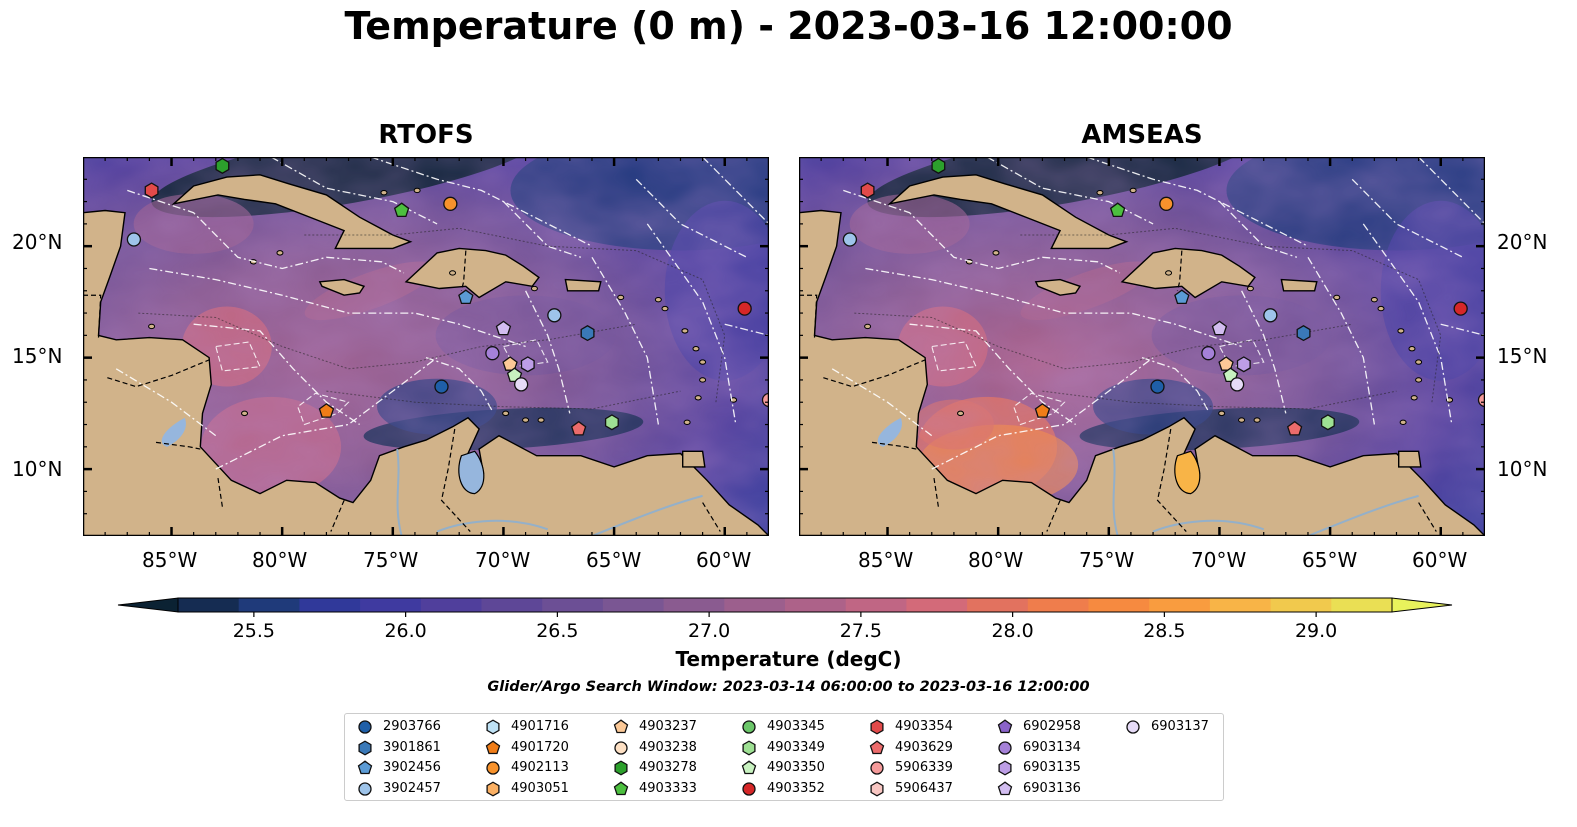 The image size is (1577, 827). Describe the element at coordinates (405, 631) in the screenshot. I see `colorbar-tick-label: 26.0` at that location.